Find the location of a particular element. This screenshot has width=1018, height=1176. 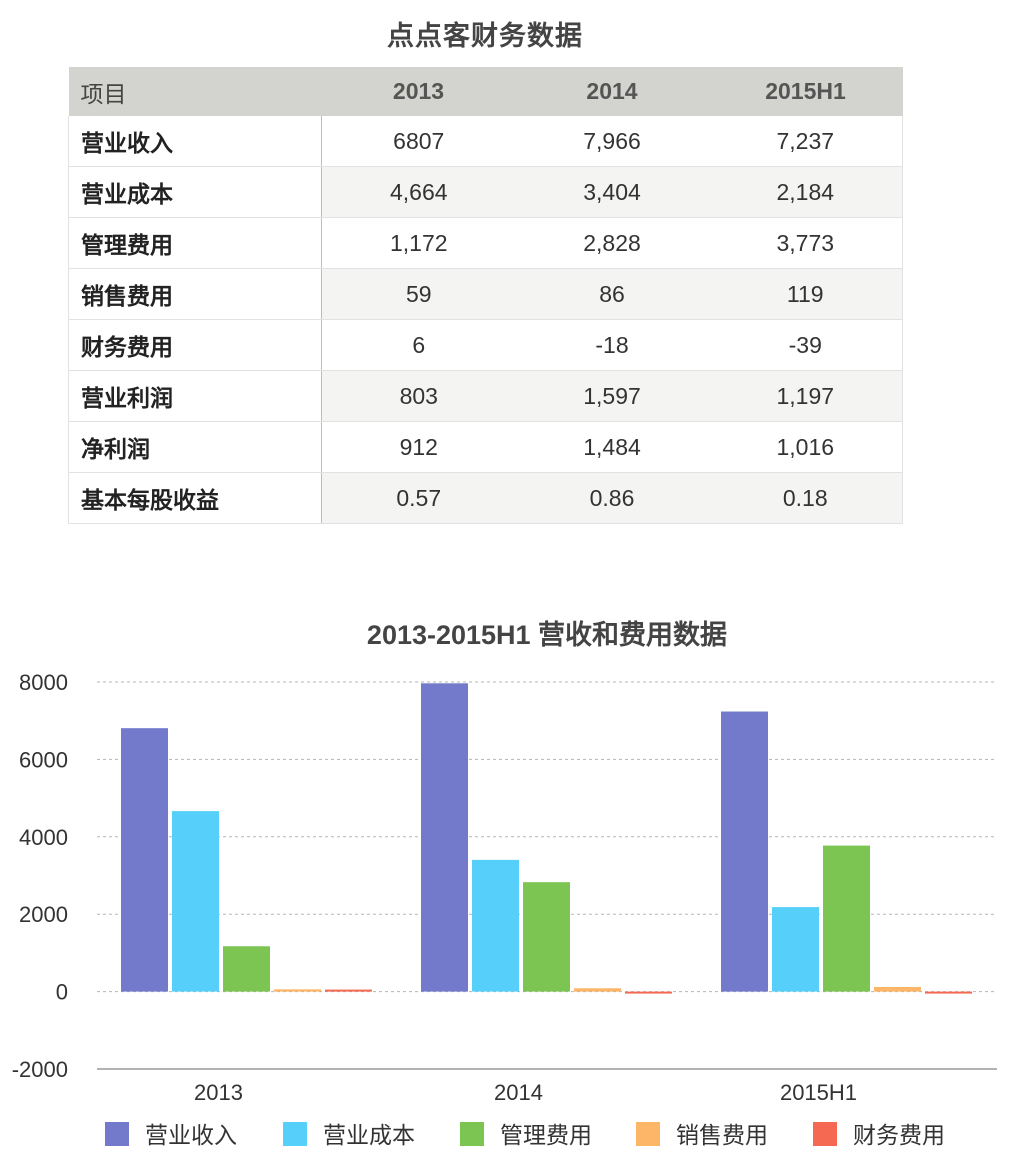

table-row: 营业利润 803 1,597 1,197 is located at coordinates (485, 396).